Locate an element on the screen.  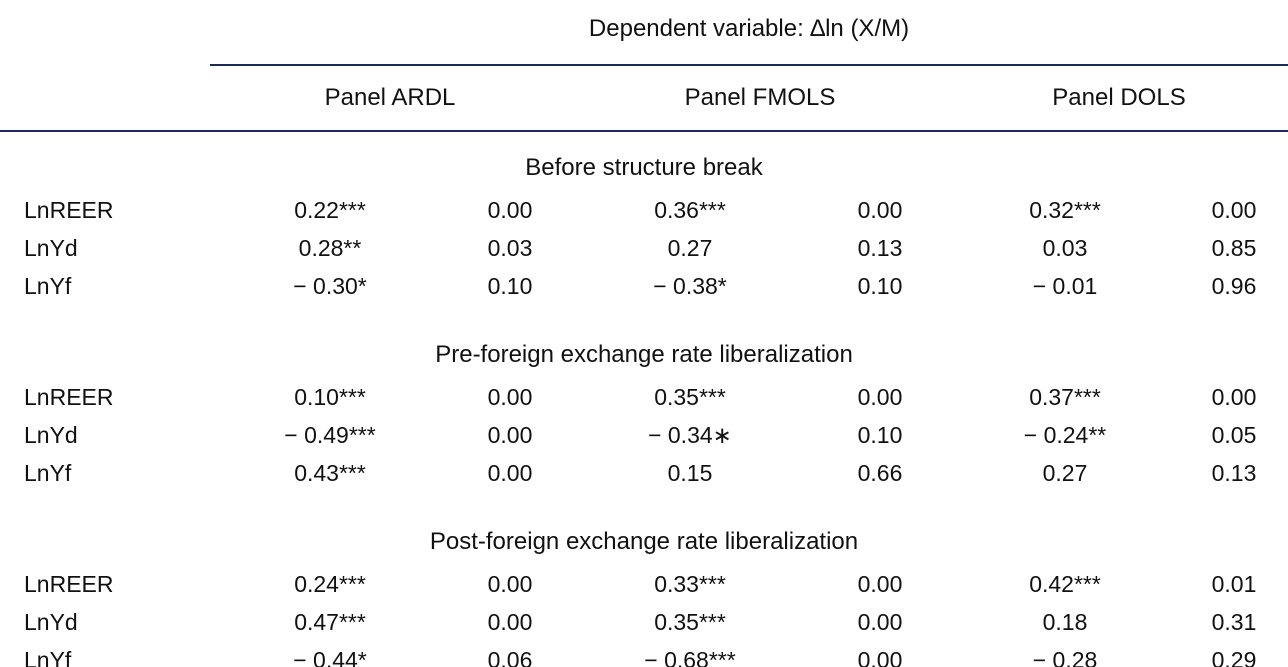
coefficient-cell: 0.15 is located at coordinates (690, 472).